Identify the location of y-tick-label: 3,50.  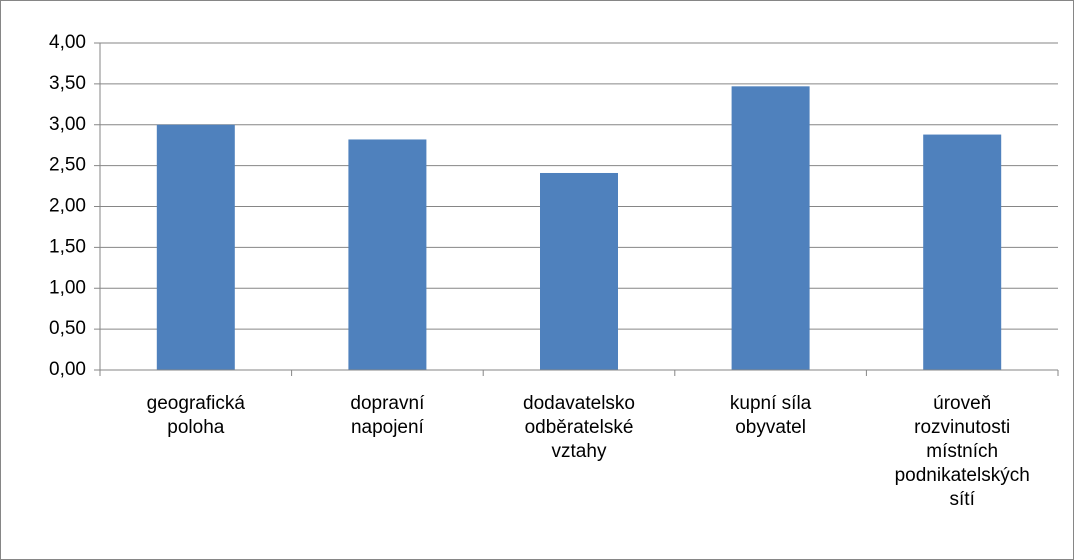
(67, 83).